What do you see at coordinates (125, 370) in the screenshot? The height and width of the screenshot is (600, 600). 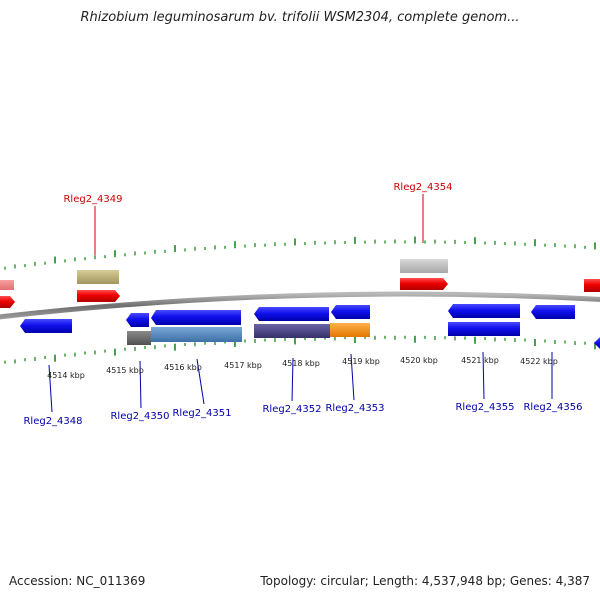 I see `scale-label-4515-kbp: 4515 kbp` at bounding box center [125, 370].